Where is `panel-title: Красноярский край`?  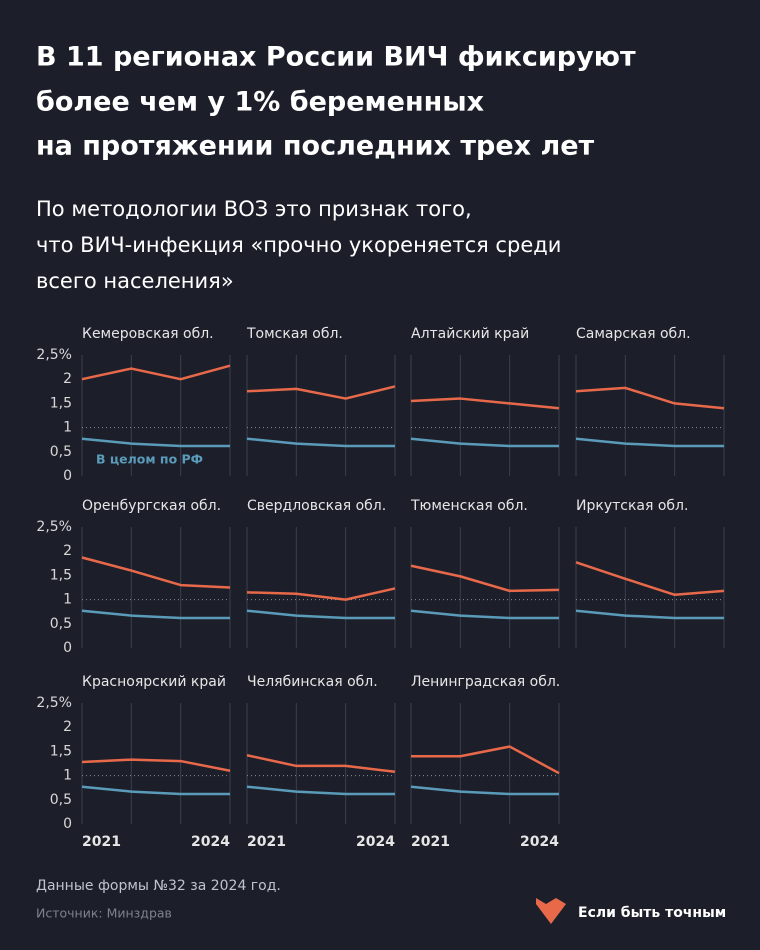
panel-title: Красноярский край is located at coordinates (154, 682).